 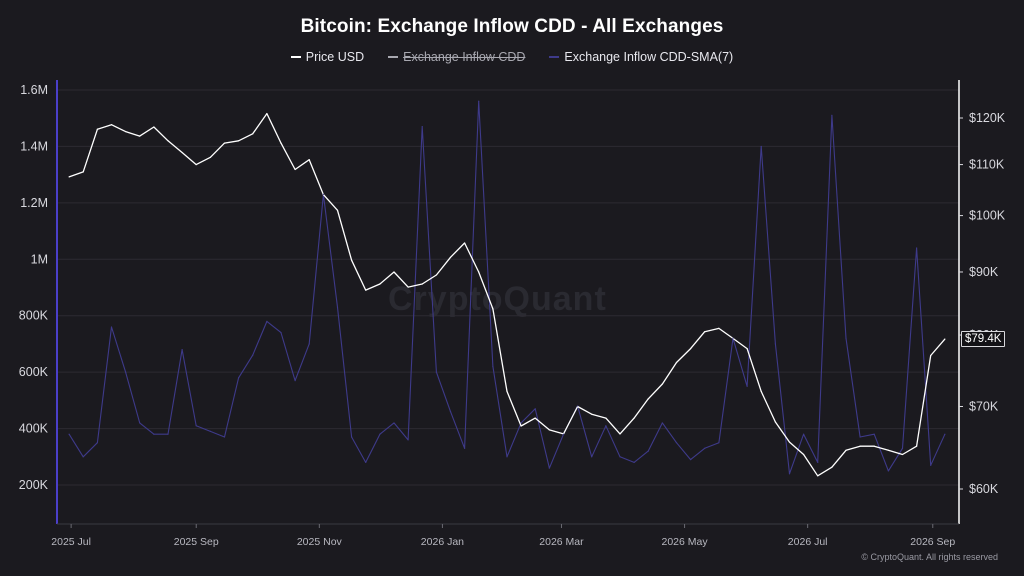 I want to click on legend-label-sma: Exchange Inflow CDD-SMA(7), so click(x=649, y=57).